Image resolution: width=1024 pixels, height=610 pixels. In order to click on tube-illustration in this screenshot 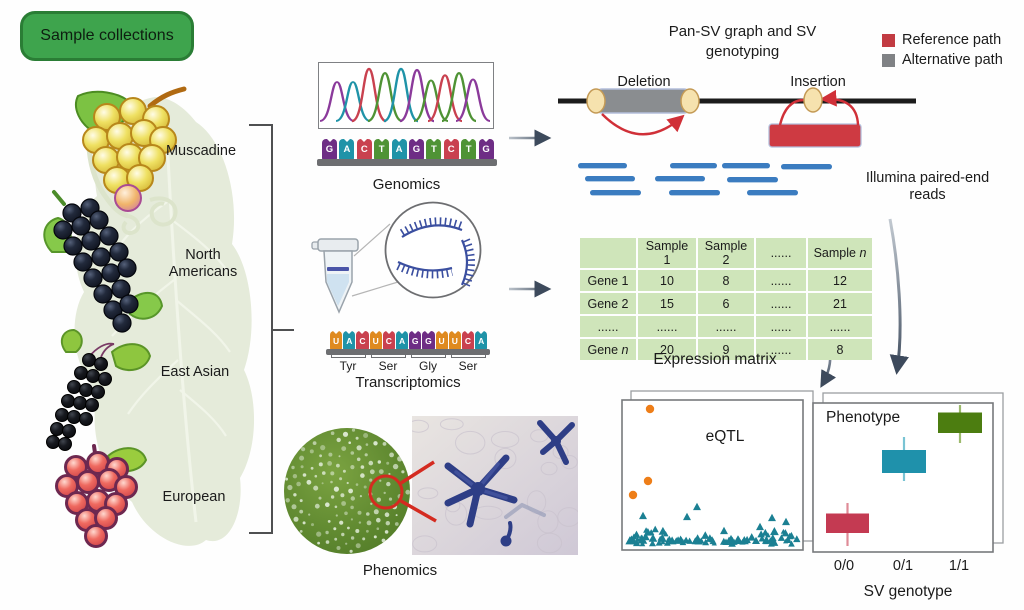, I will do `click(355, 268)`.